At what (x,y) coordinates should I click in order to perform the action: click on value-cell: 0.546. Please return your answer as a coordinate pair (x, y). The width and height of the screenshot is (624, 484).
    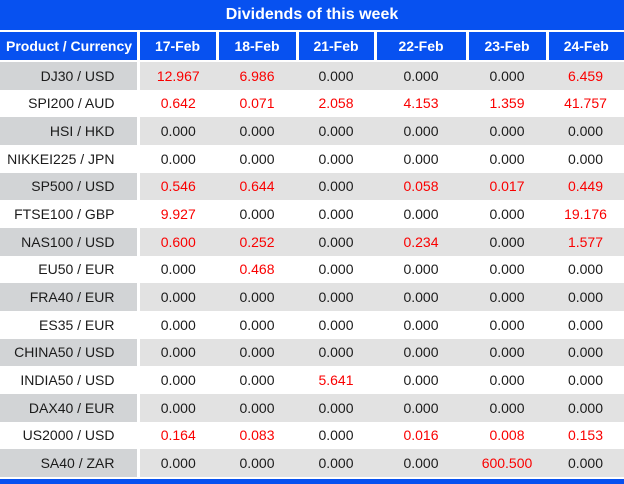
    Looking at the image, I should click on (177, 186).